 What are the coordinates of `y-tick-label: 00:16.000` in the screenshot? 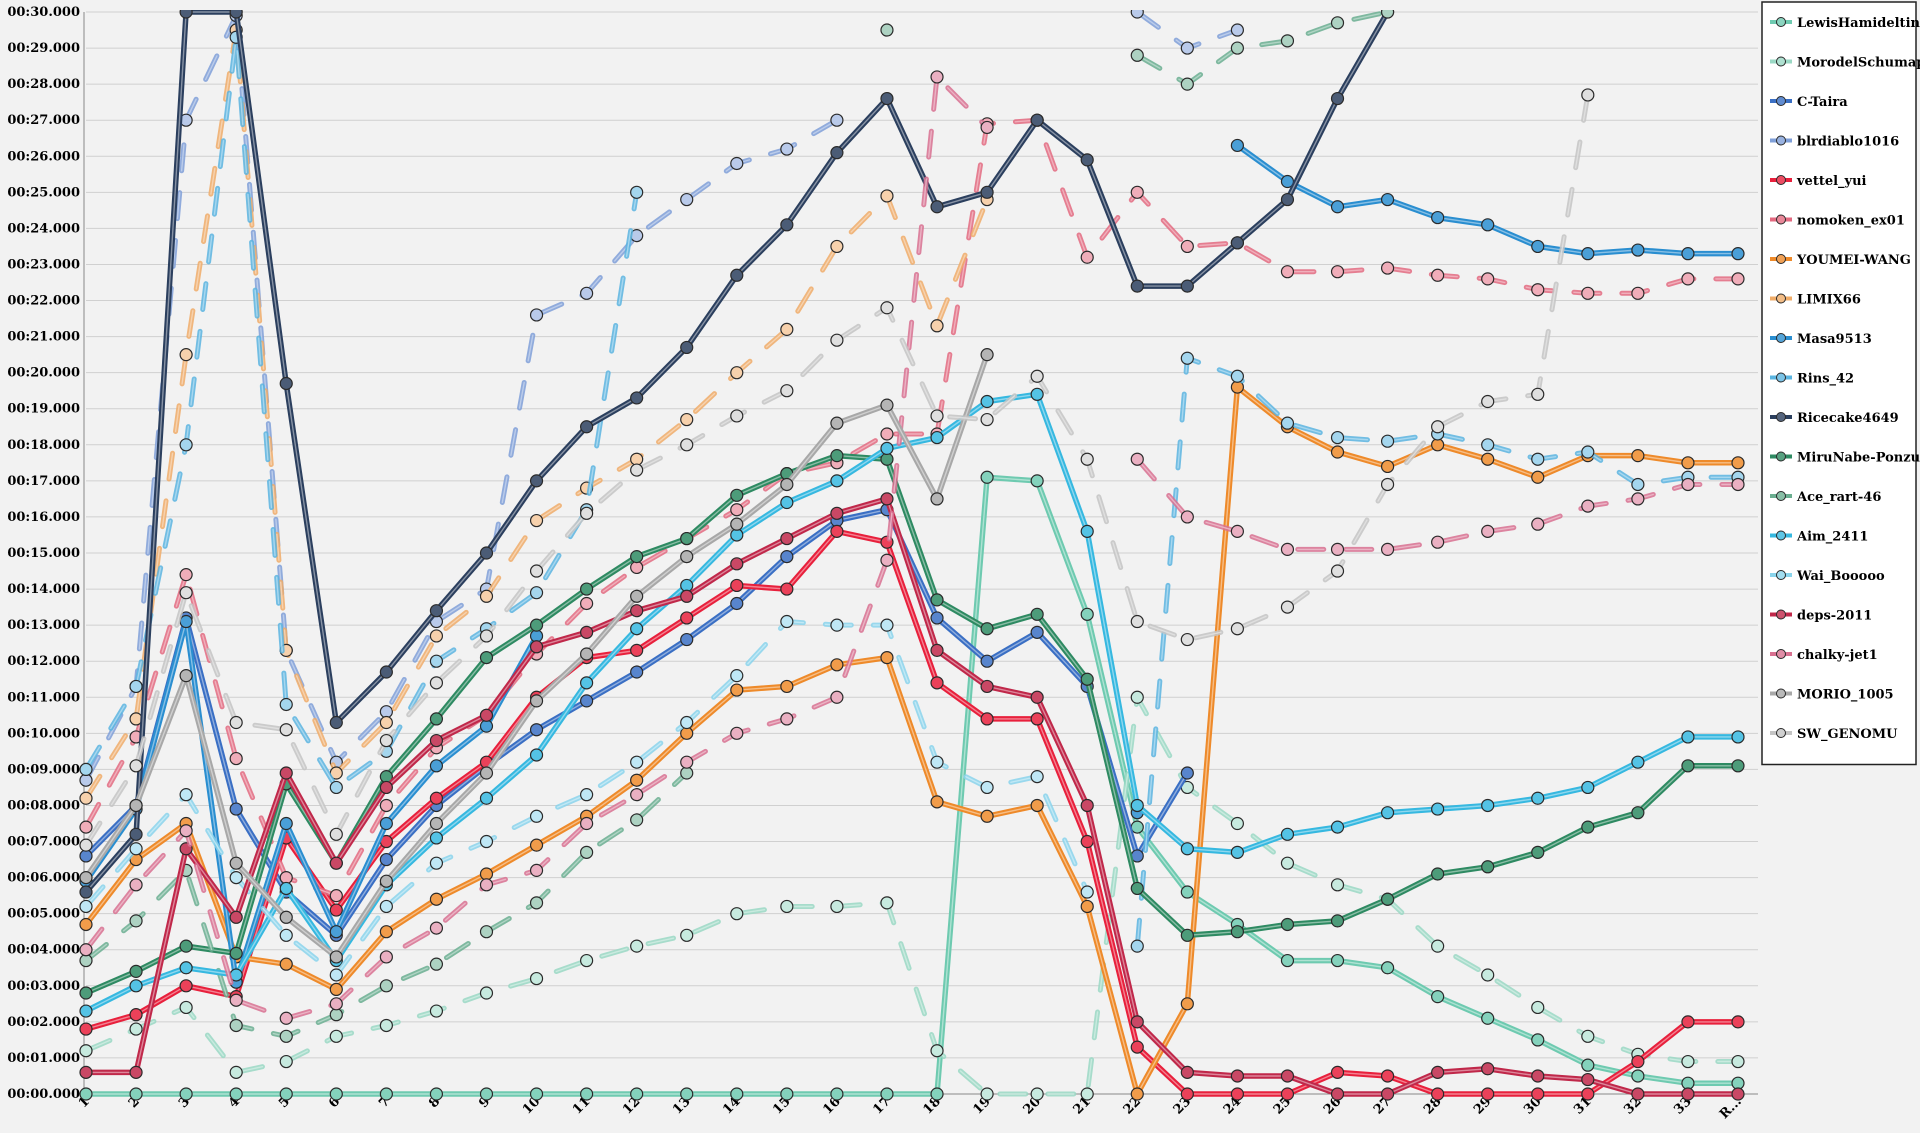 It's located at (43, 517).